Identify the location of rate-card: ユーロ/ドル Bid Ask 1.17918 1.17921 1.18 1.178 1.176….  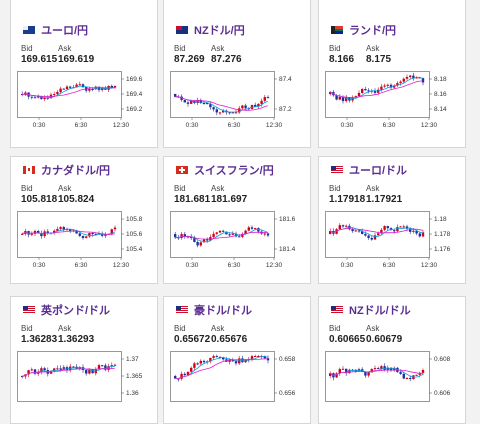
(392, 220).